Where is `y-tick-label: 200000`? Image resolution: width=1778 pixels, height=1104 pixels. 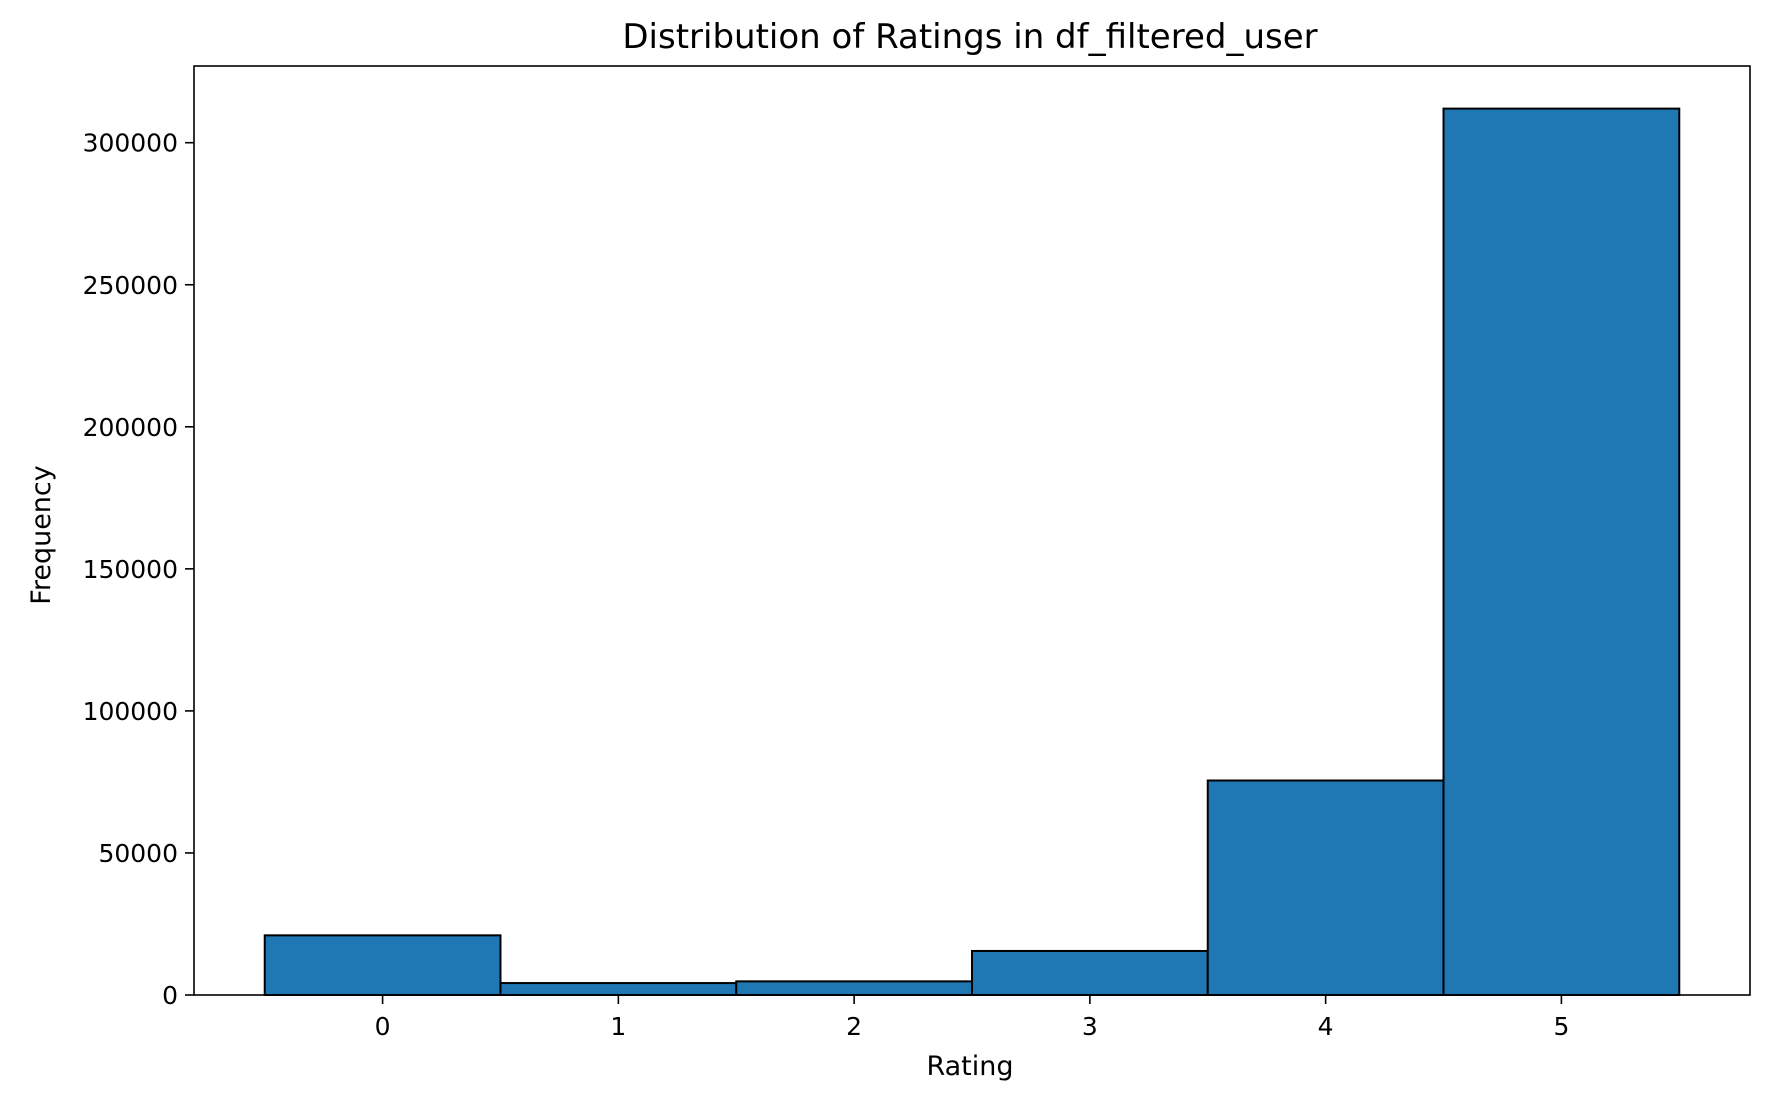
y-tick-label: 200000 is located at coordinates (130, 427).